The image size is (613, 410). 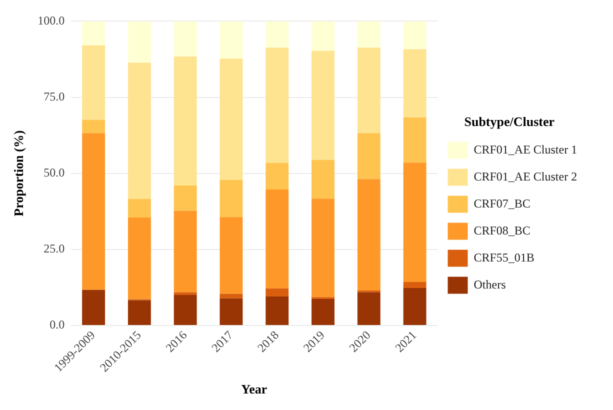 What do you see at coordinates (490, 284) in the screenshot?
I see `legend-label: Others` at bounding box center [490, 284].